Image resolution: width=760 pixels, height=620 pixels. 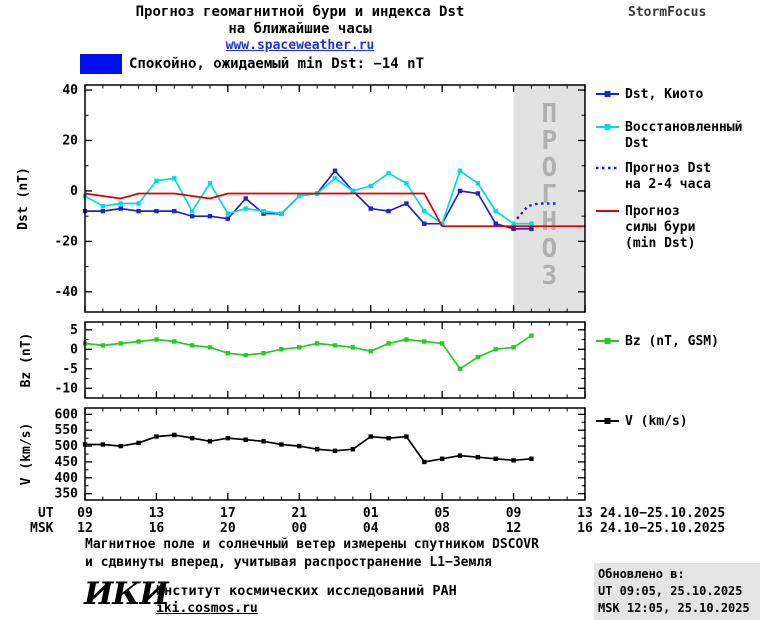 What do you see at coordinates (74, 330) in the screenshot?
I see `y-tick-label: 5` at bounding box center [74, 330].